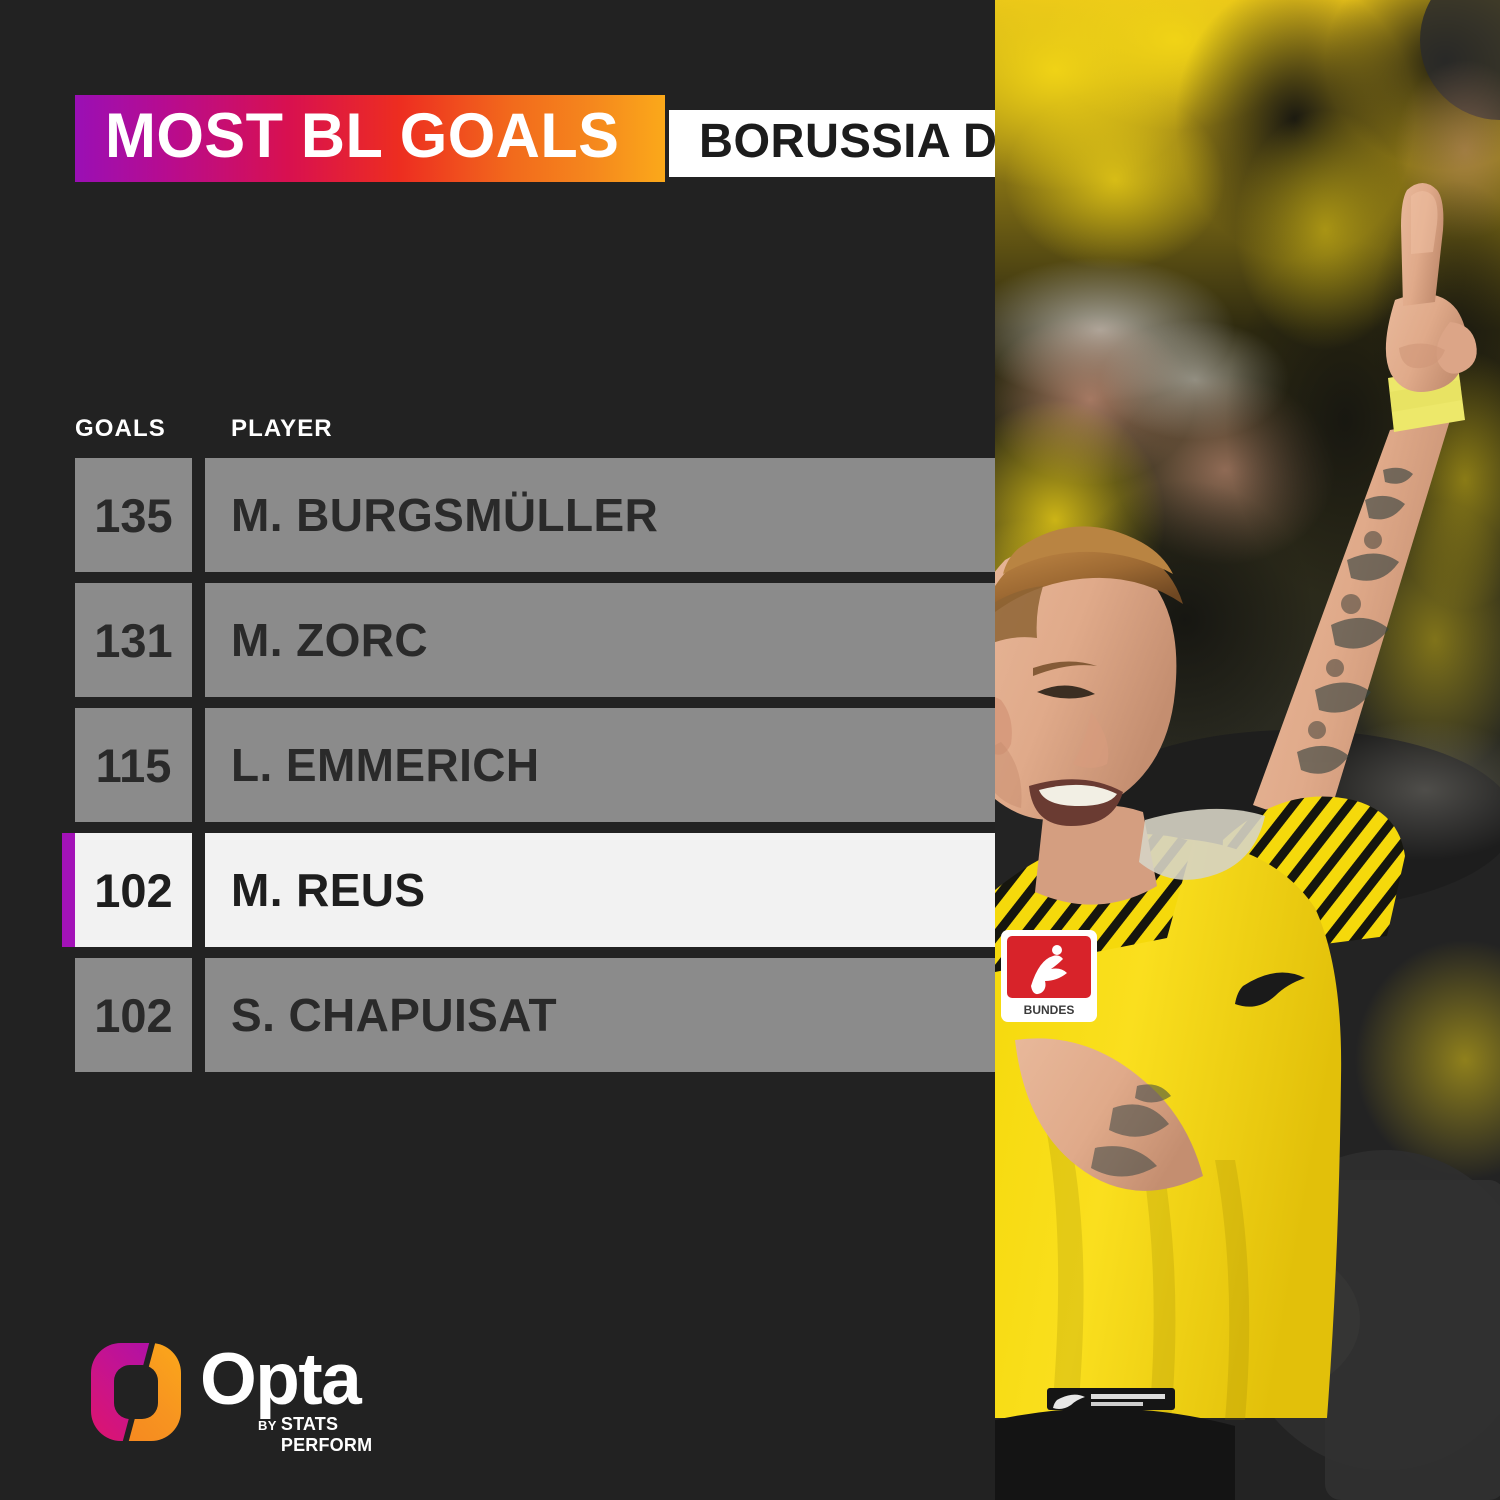 The height and width of the screenshot is (1500, 1500). I want to click on opta-stats-perform-text: STATS PERFORM, so click(326, 1434).